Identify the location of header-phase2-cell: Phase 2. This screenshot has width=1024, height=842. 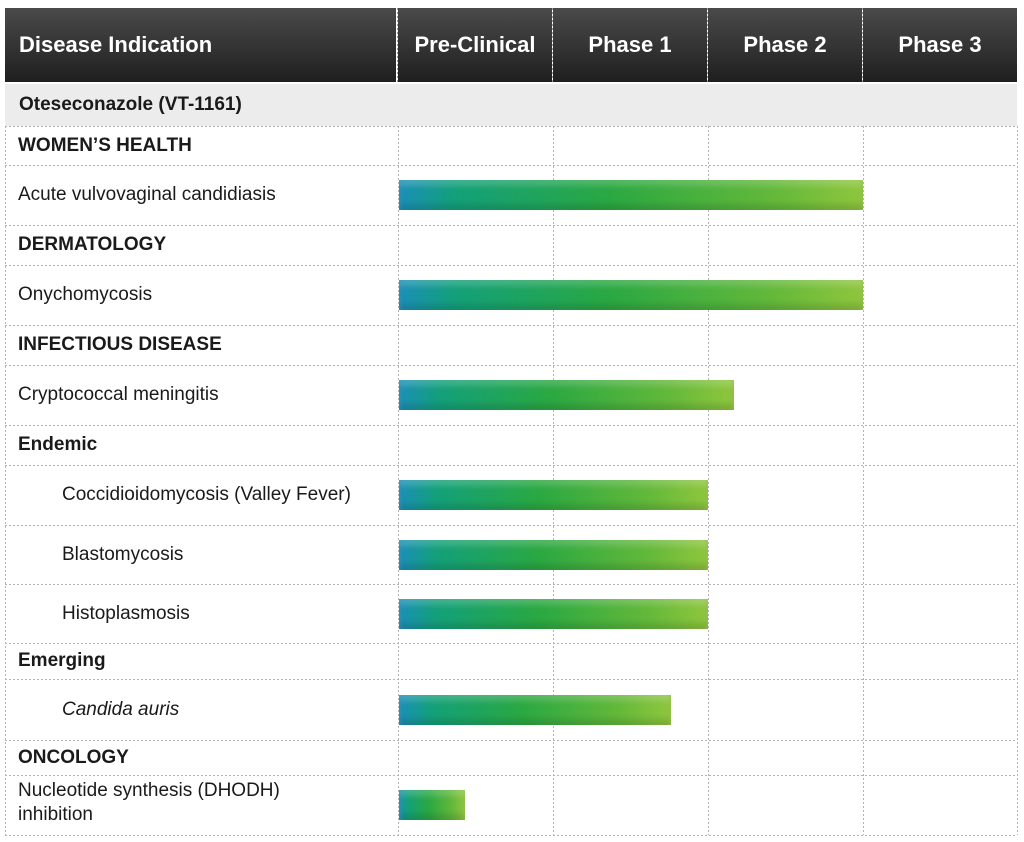
(785, 45).